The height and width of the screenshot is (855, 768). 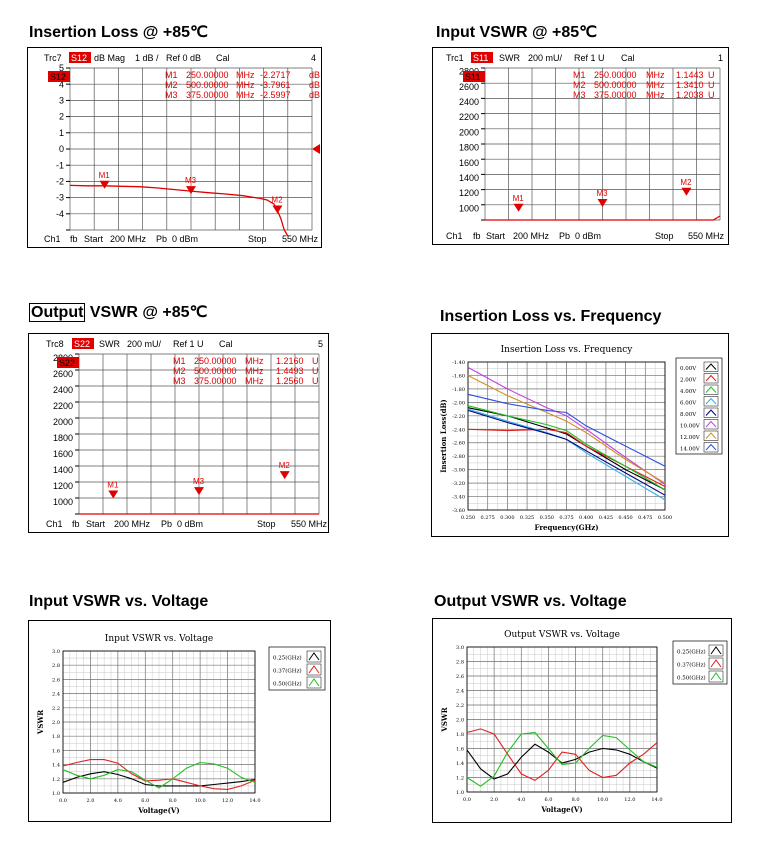 I want to click on marker-label: M2, so click(x=277, y=200).